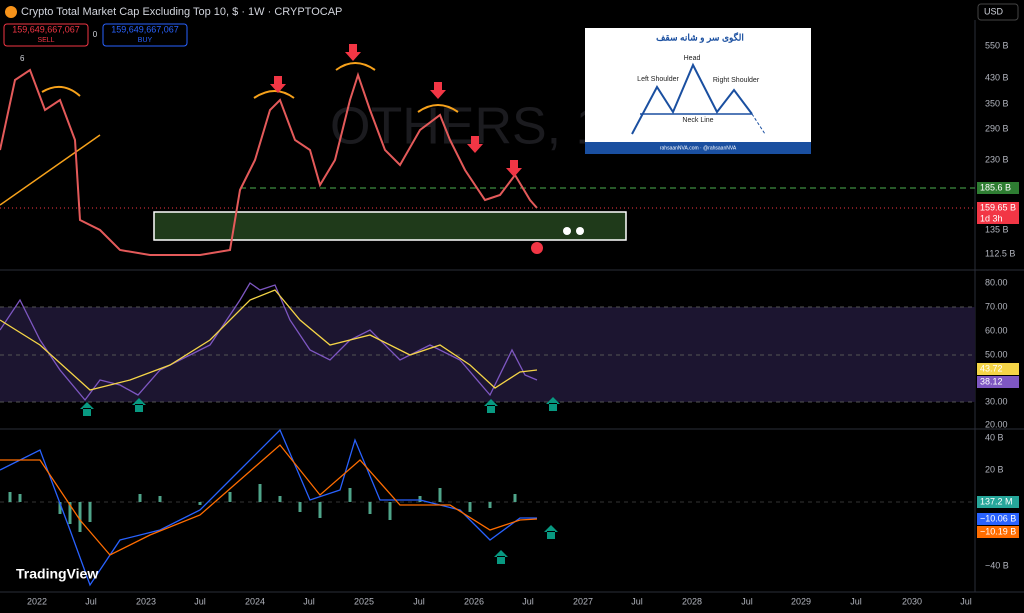 This screenshot has height=613, width=1024. Describe the element at coordinates (692, 601) in the screenshot. I see `x-tick-label: 2028` at that location.